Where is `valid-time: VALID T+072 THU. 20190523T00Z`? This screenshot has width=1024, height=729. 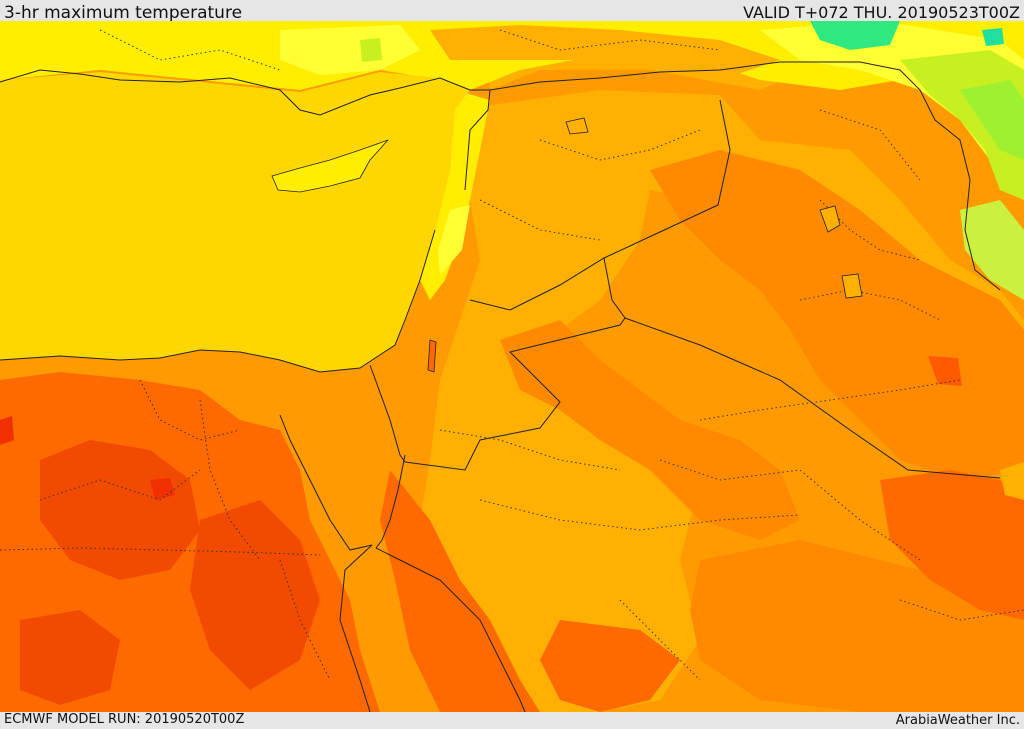 valid-time: VALID T+072 THU. 20190523T00Z is located at coordinates (881, 12).